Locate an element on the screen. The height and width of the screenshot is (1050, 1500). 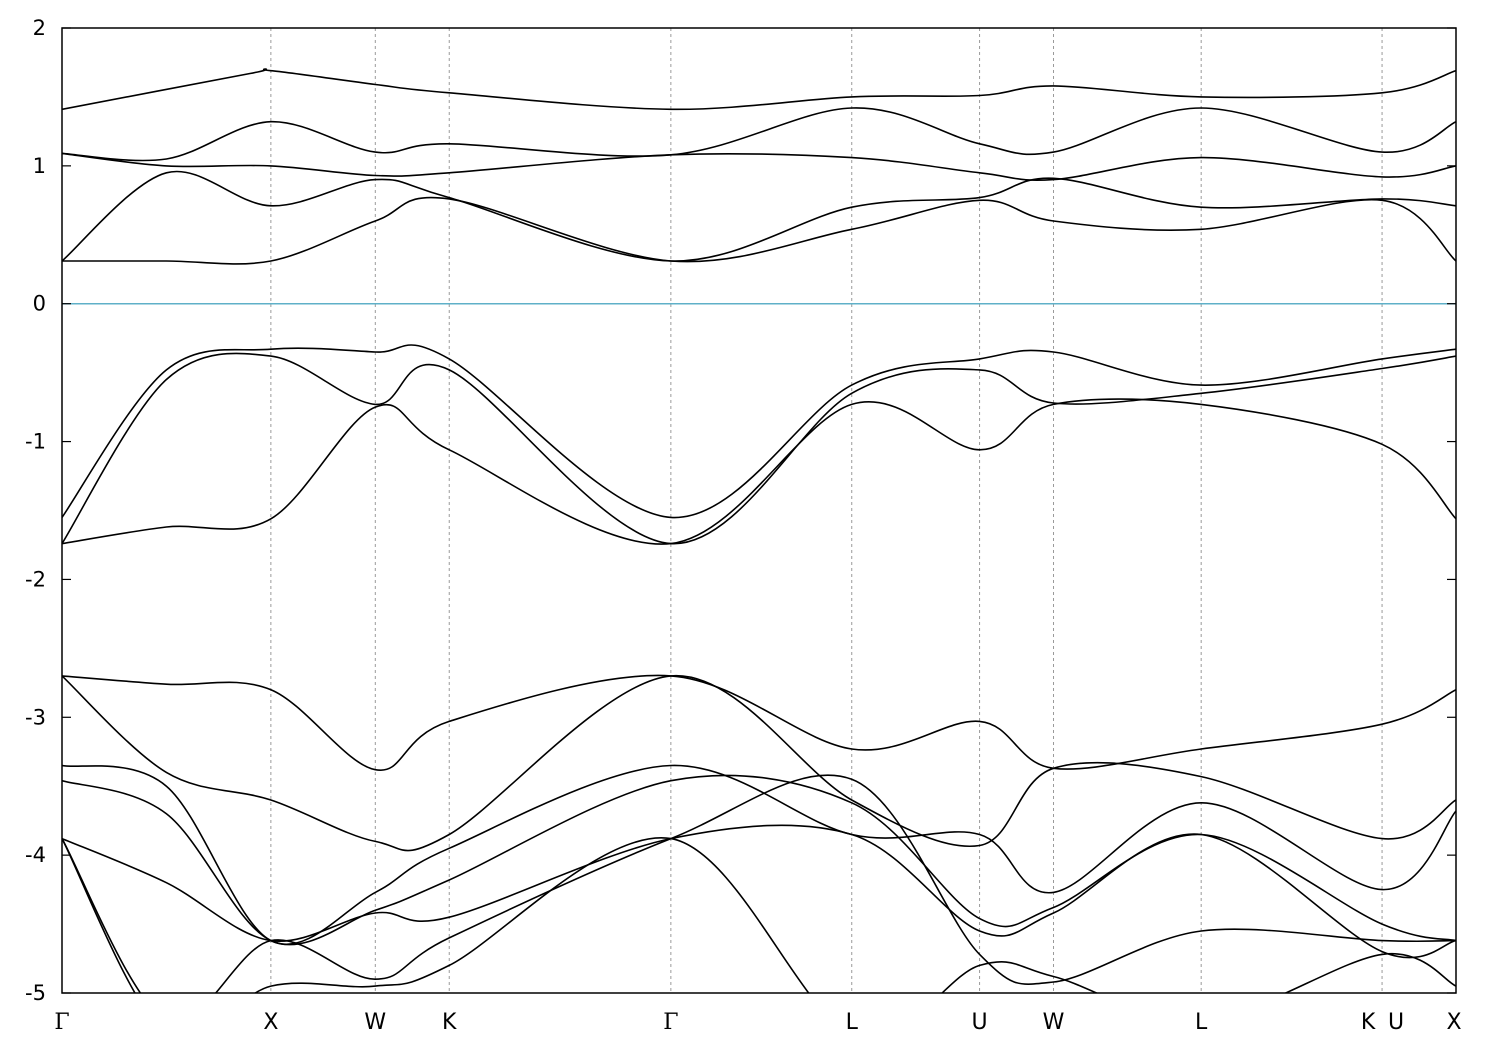
y-tick-label: -4 is located at coordinates (35, 855).